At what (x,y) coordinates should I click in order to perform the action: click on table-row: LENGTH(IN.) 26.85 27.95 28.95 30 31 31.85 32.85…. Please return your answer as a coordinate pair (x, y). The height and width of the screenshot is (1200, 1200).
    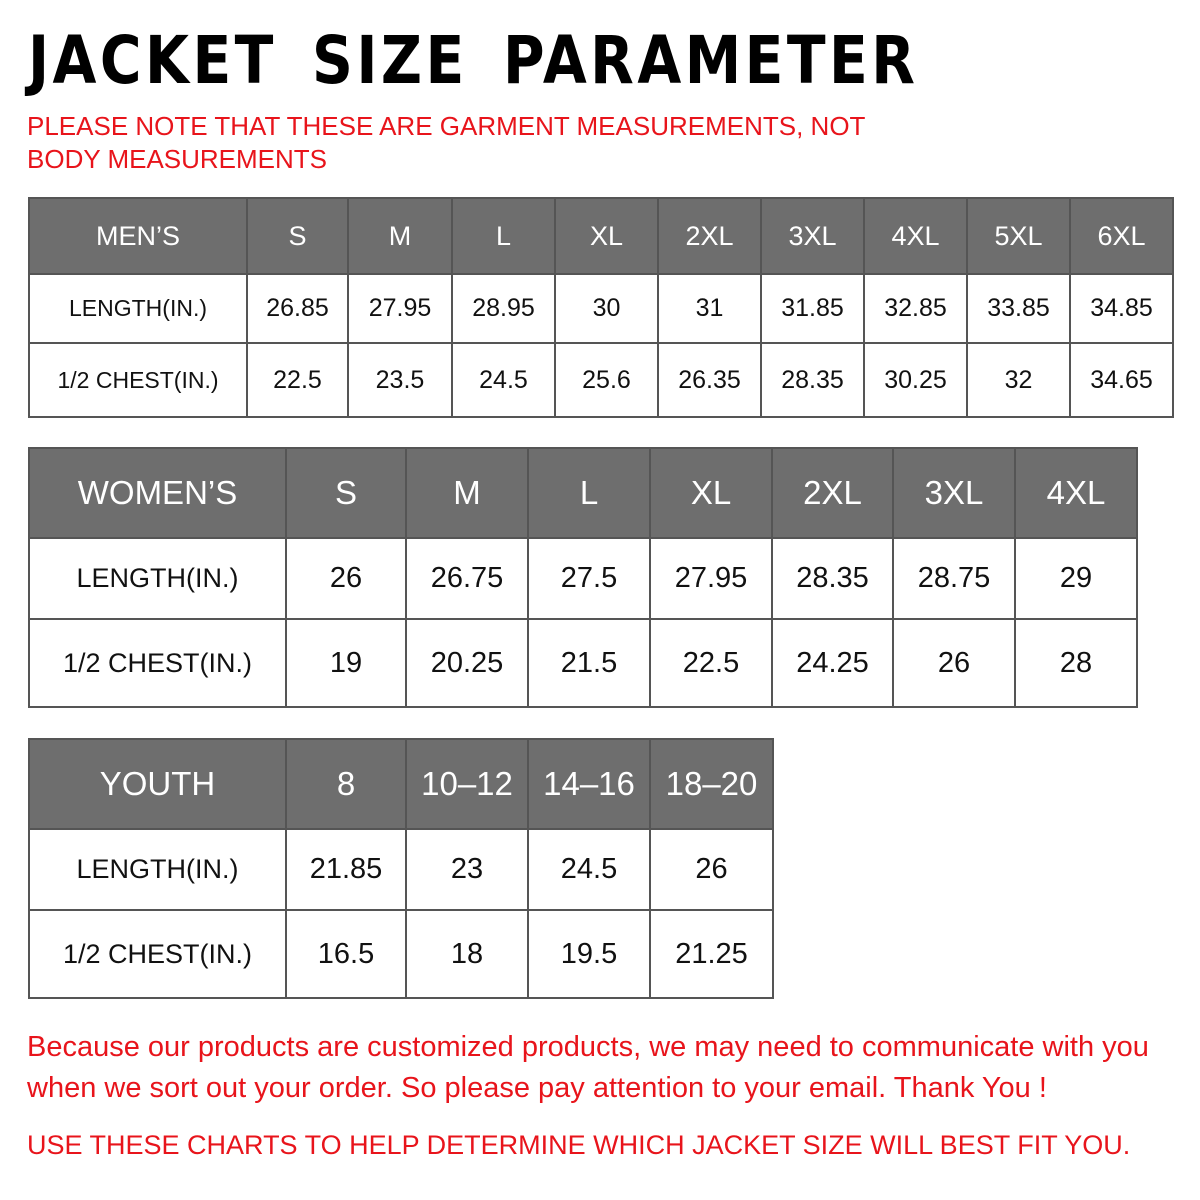
    Looking at the image, I should click on (601, 308).